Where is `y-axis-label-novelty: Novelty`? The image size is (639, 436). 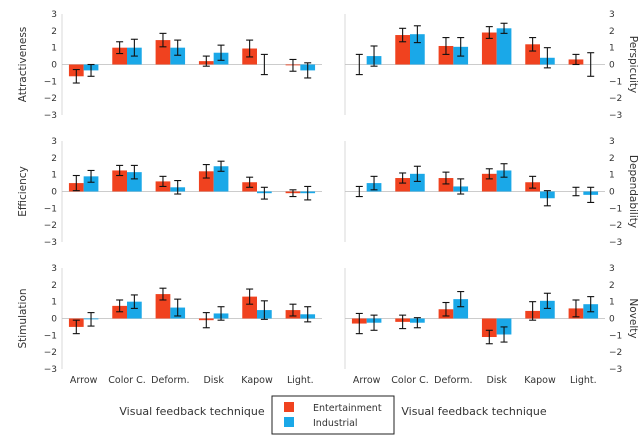
y-axis-label-novelty: Novelty is located at coordinates (633, 318).